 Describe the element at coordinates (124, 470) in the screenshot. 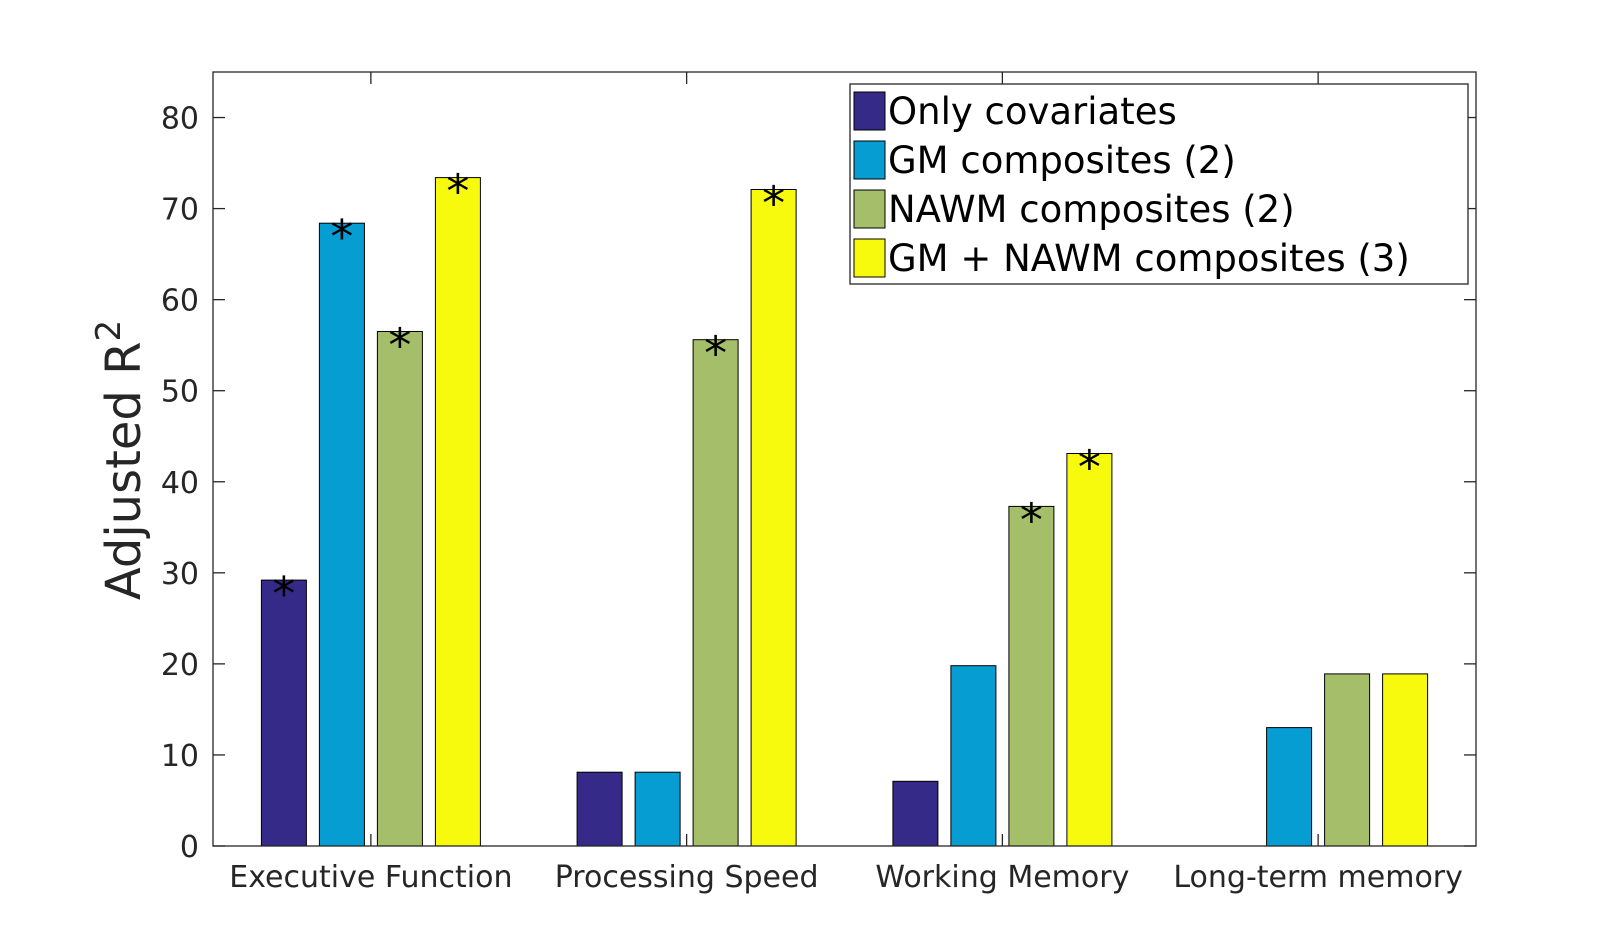

I see `y-axis-title-text: Adjusted R` at that location.